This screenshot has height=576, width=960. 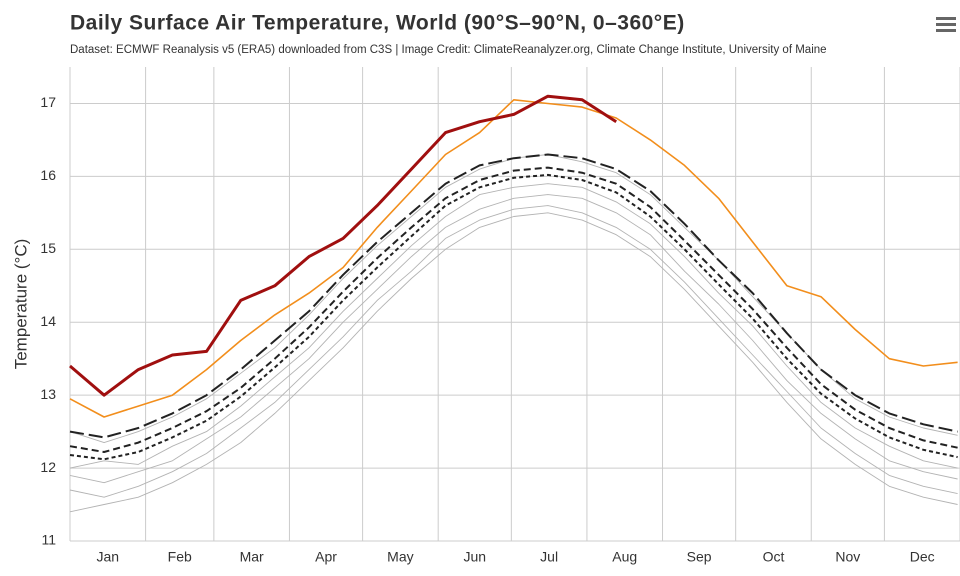 What do you see at coordinates (20, 304) in the screenshot?
I see `y-axis-label: Temperature (°C)` at bounding box center [20, 304].